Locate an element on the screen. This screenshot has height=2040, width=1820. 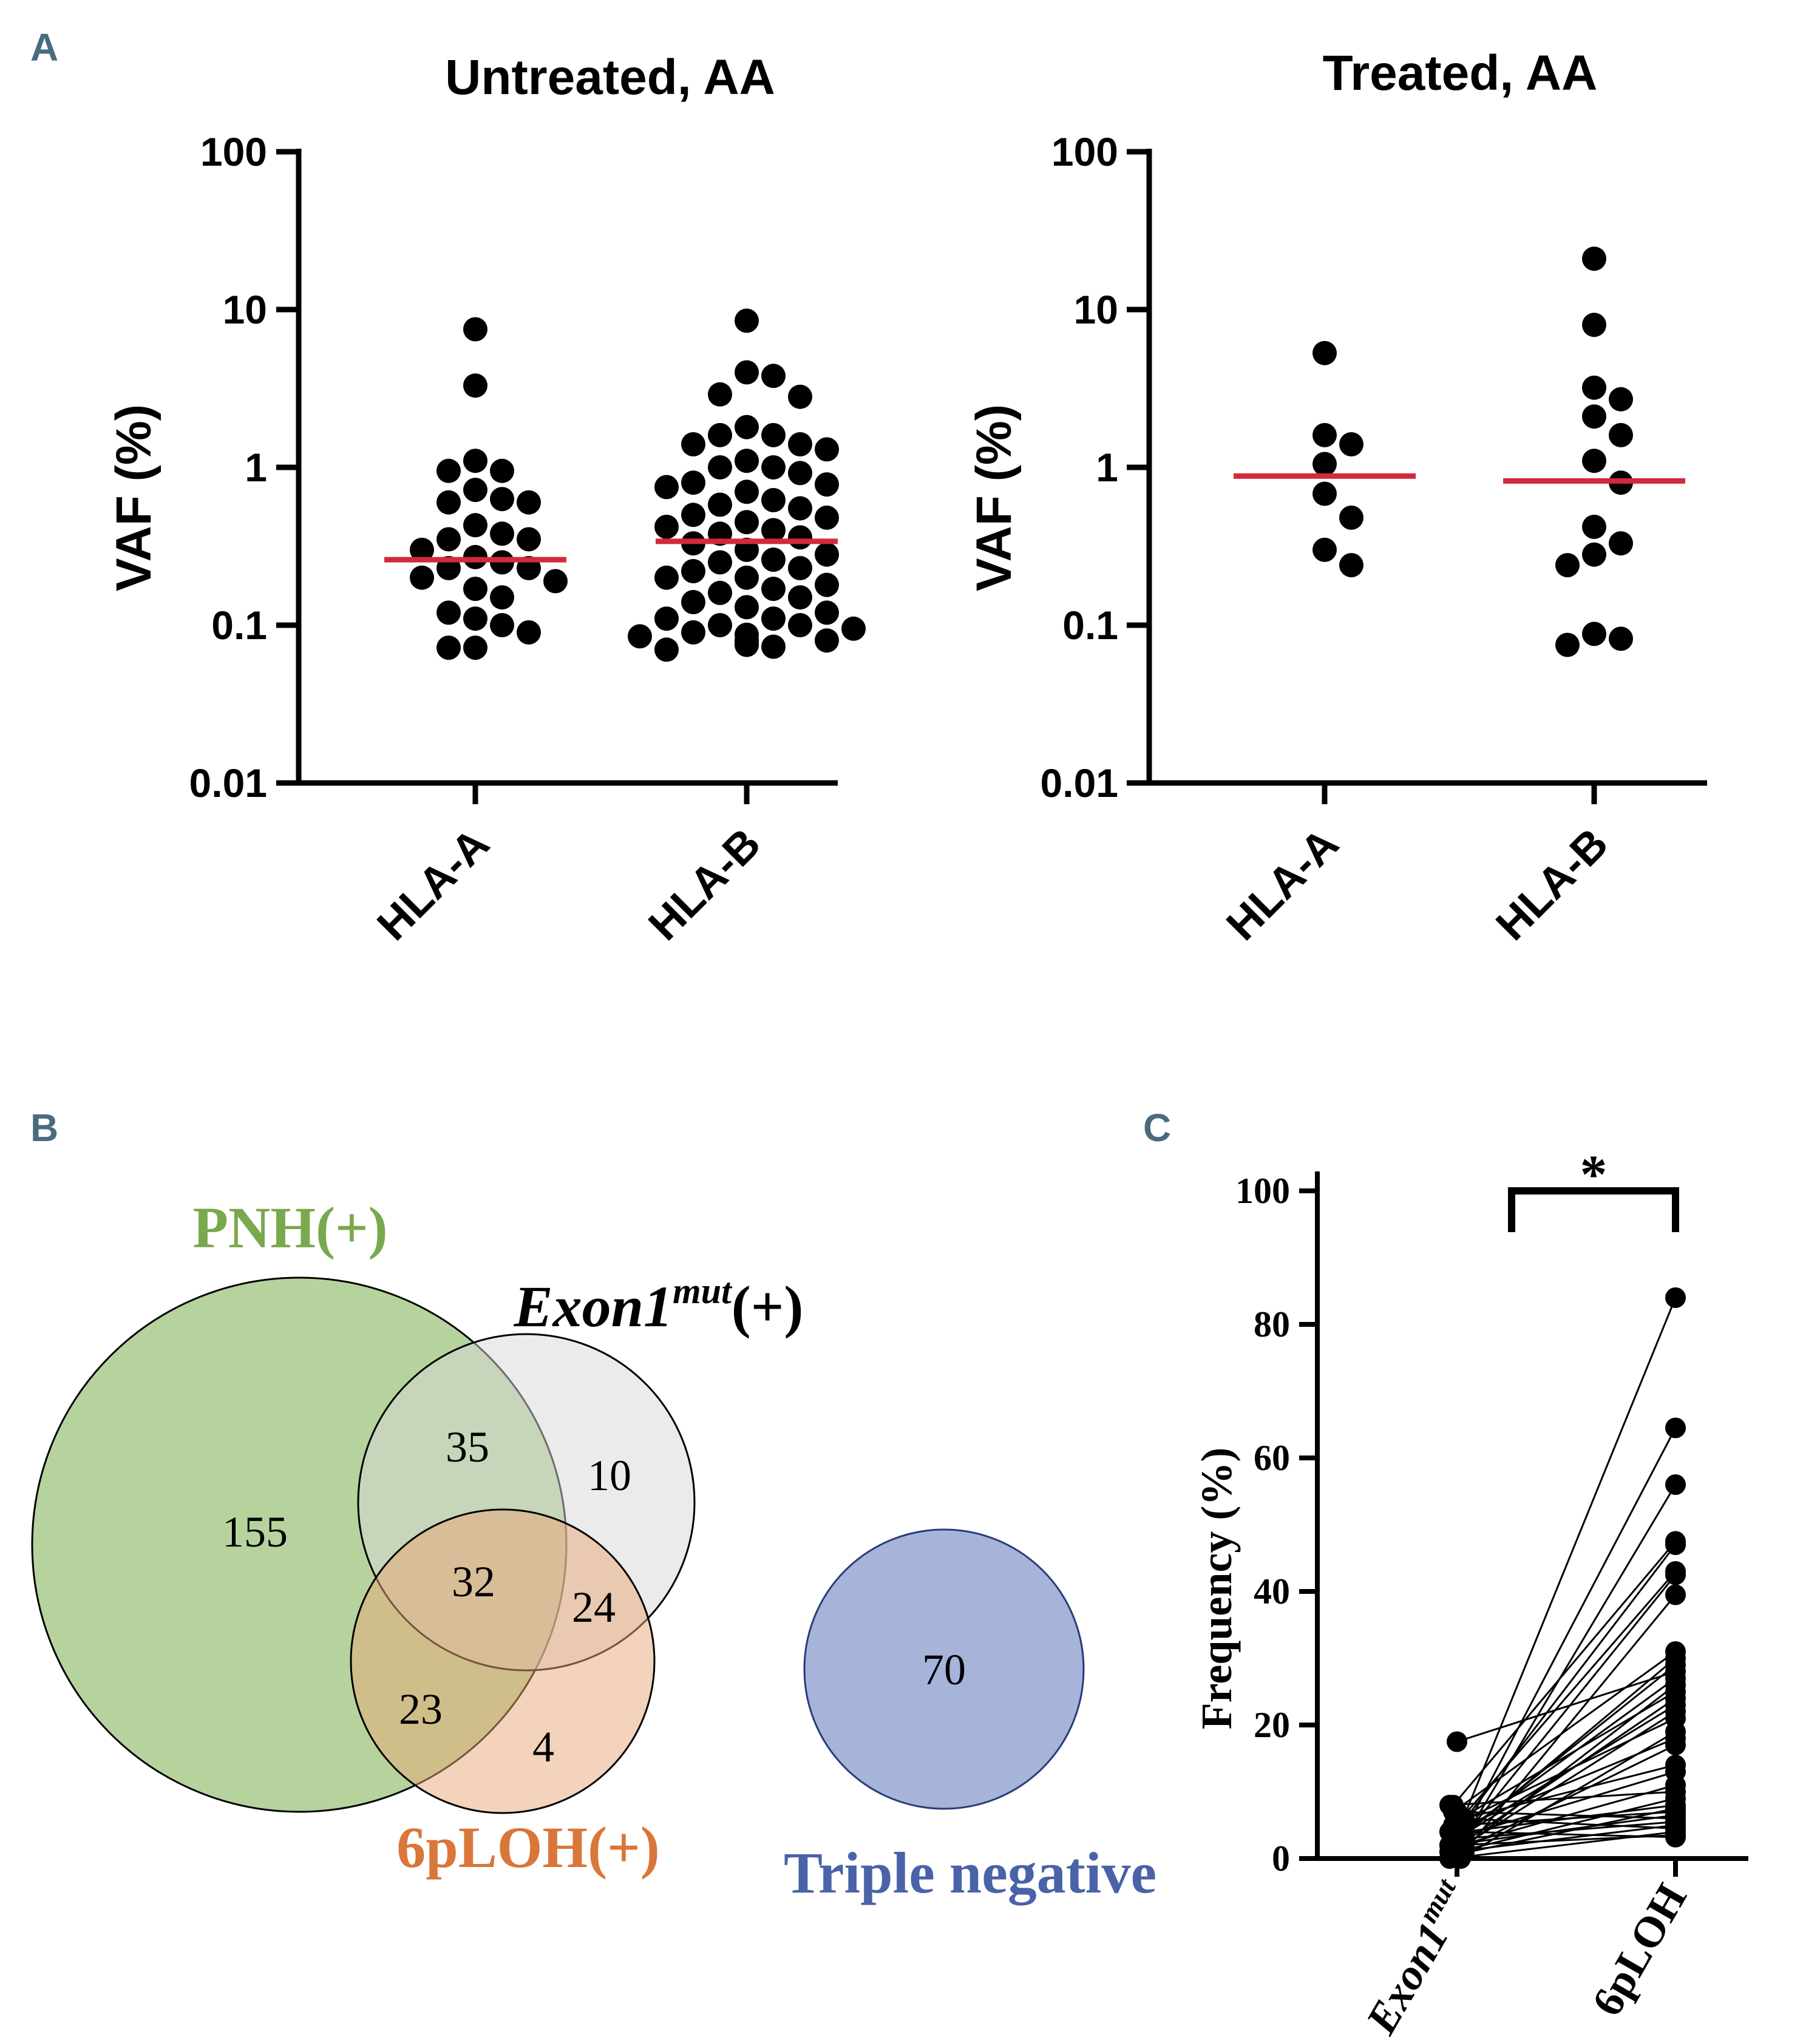
y-tick-label-untreated: 10 is located at coordinates (245, 309).